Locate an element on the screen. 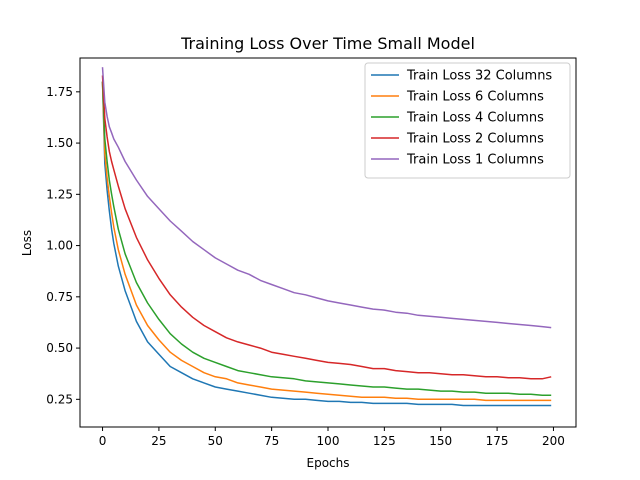 Image resolution: width=640 pixels, height=480 pixels. legend-label: Train Loss 1 Columns is located at coordinates (475, 160).